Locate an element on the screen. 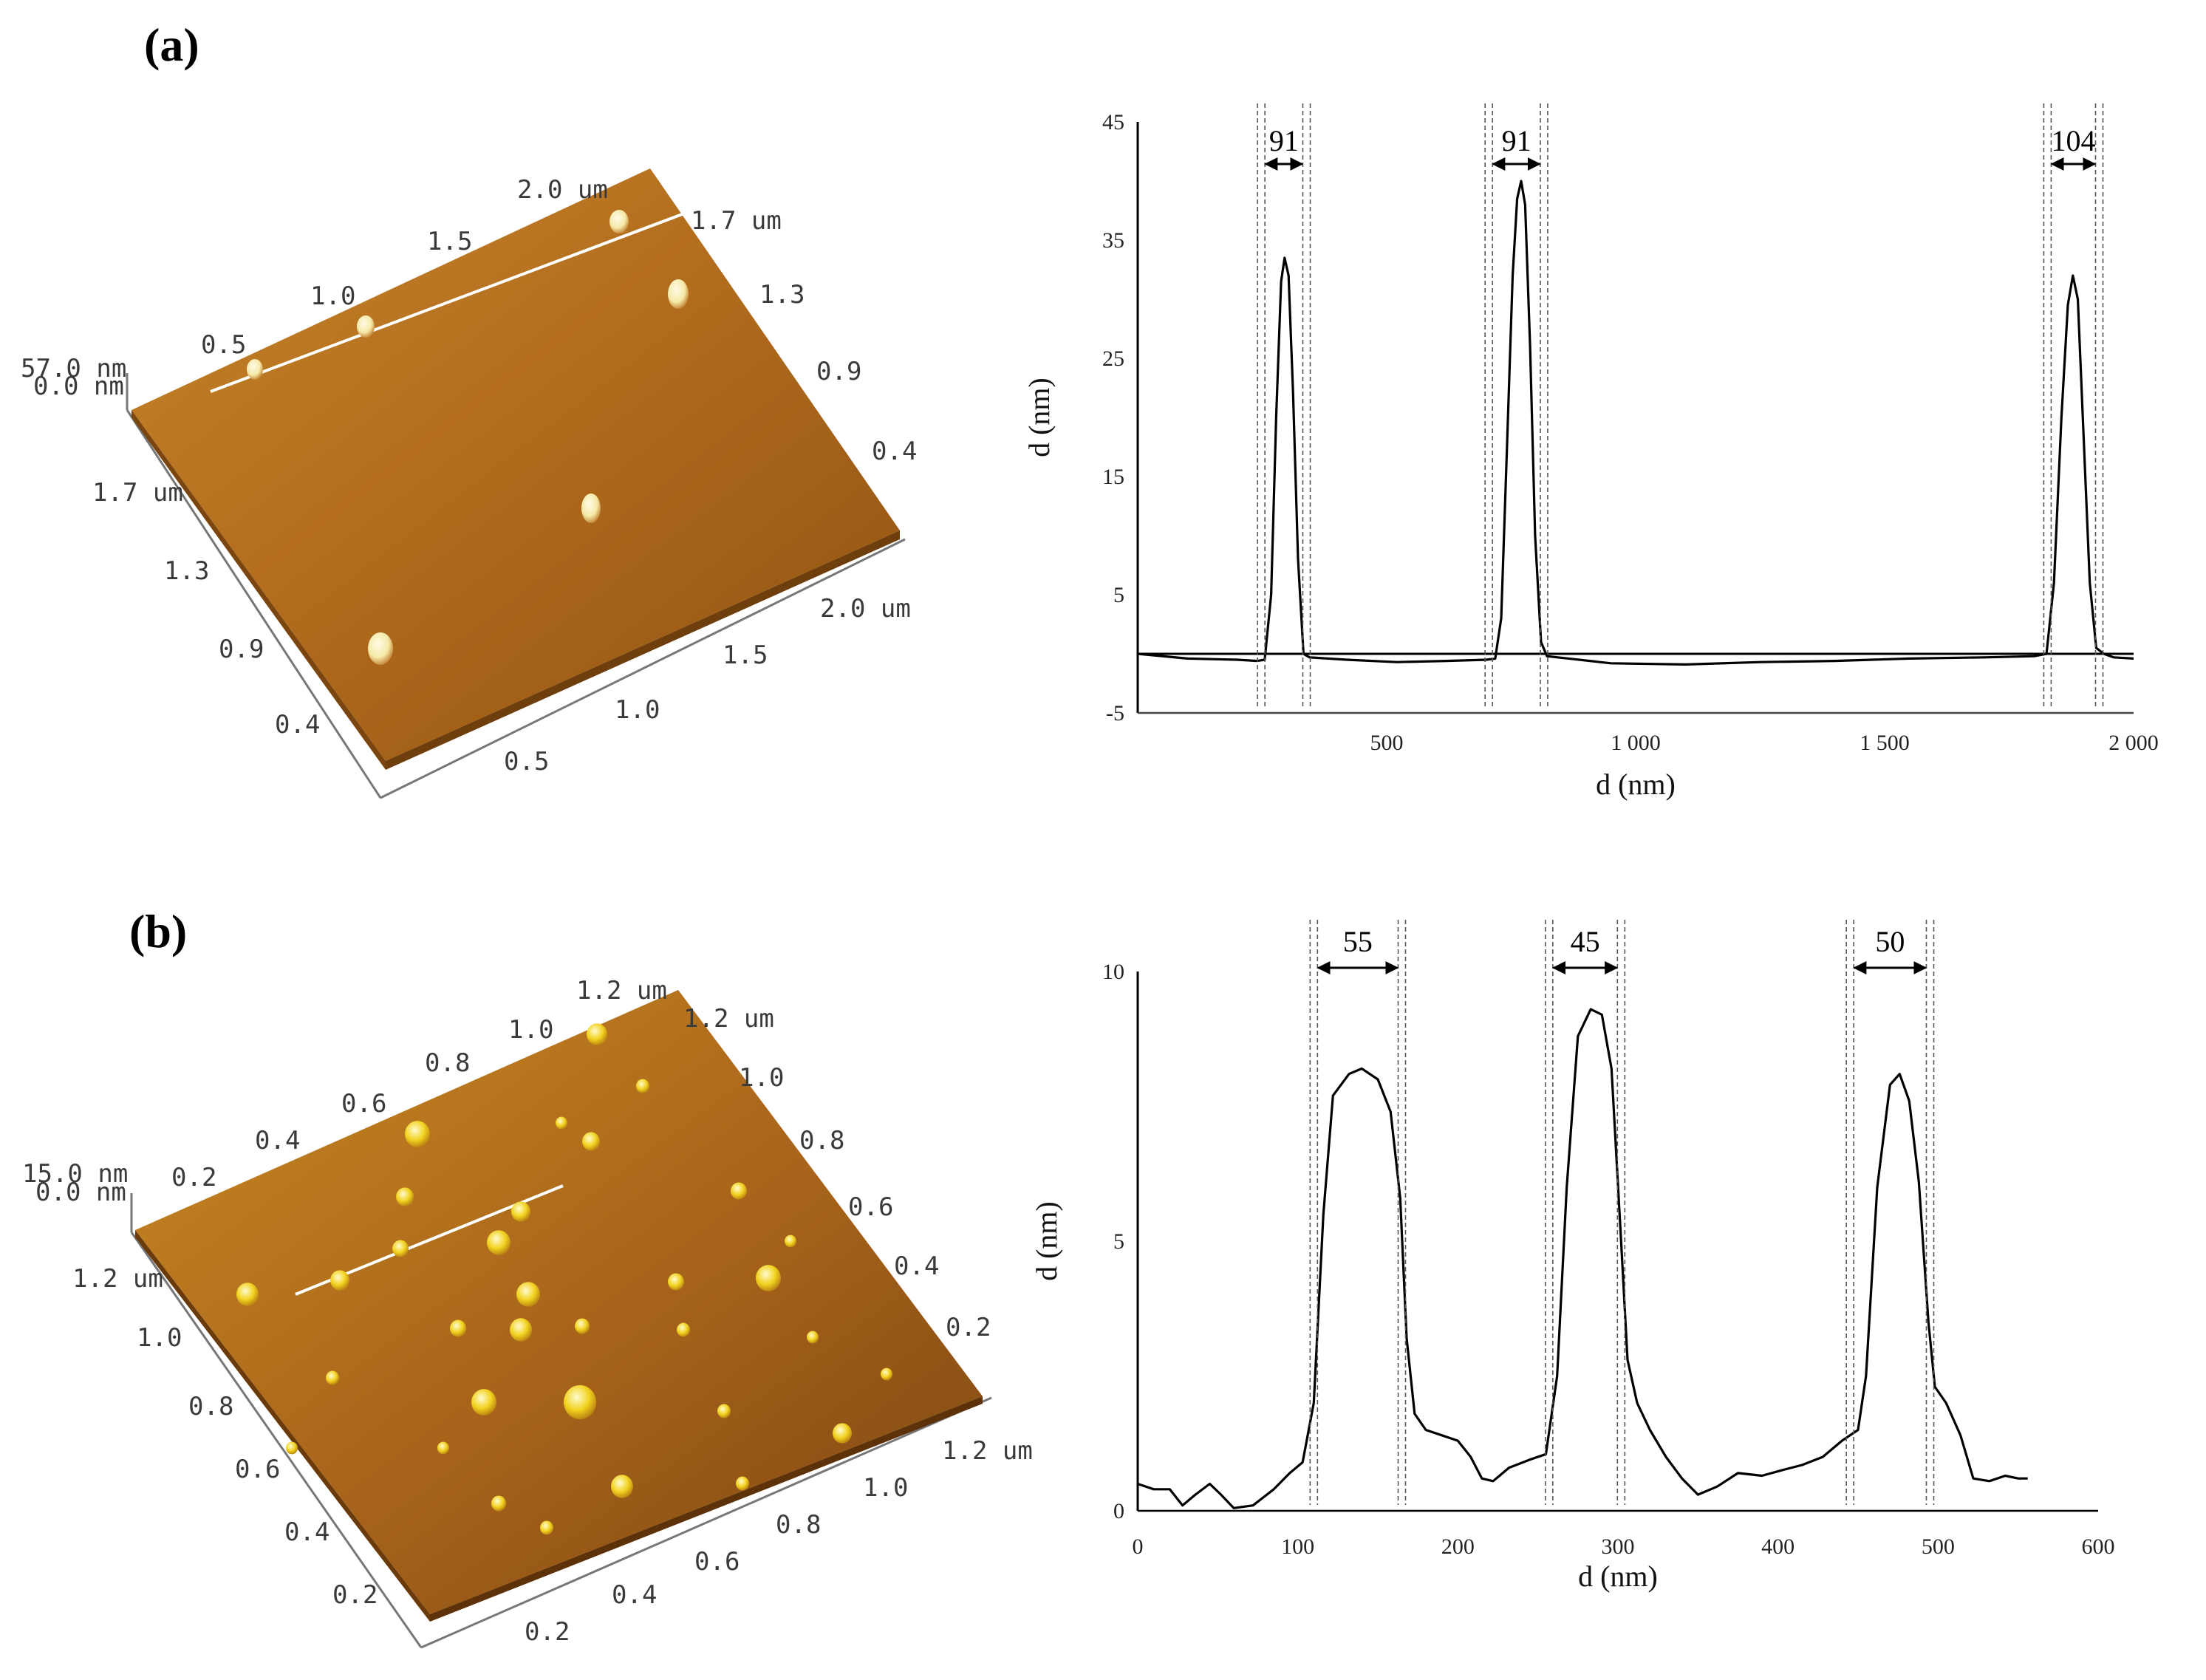 The image size is (2206, 1680). afm-left-tick-b-4: 0.6 is located at coordinates (257, 1469).